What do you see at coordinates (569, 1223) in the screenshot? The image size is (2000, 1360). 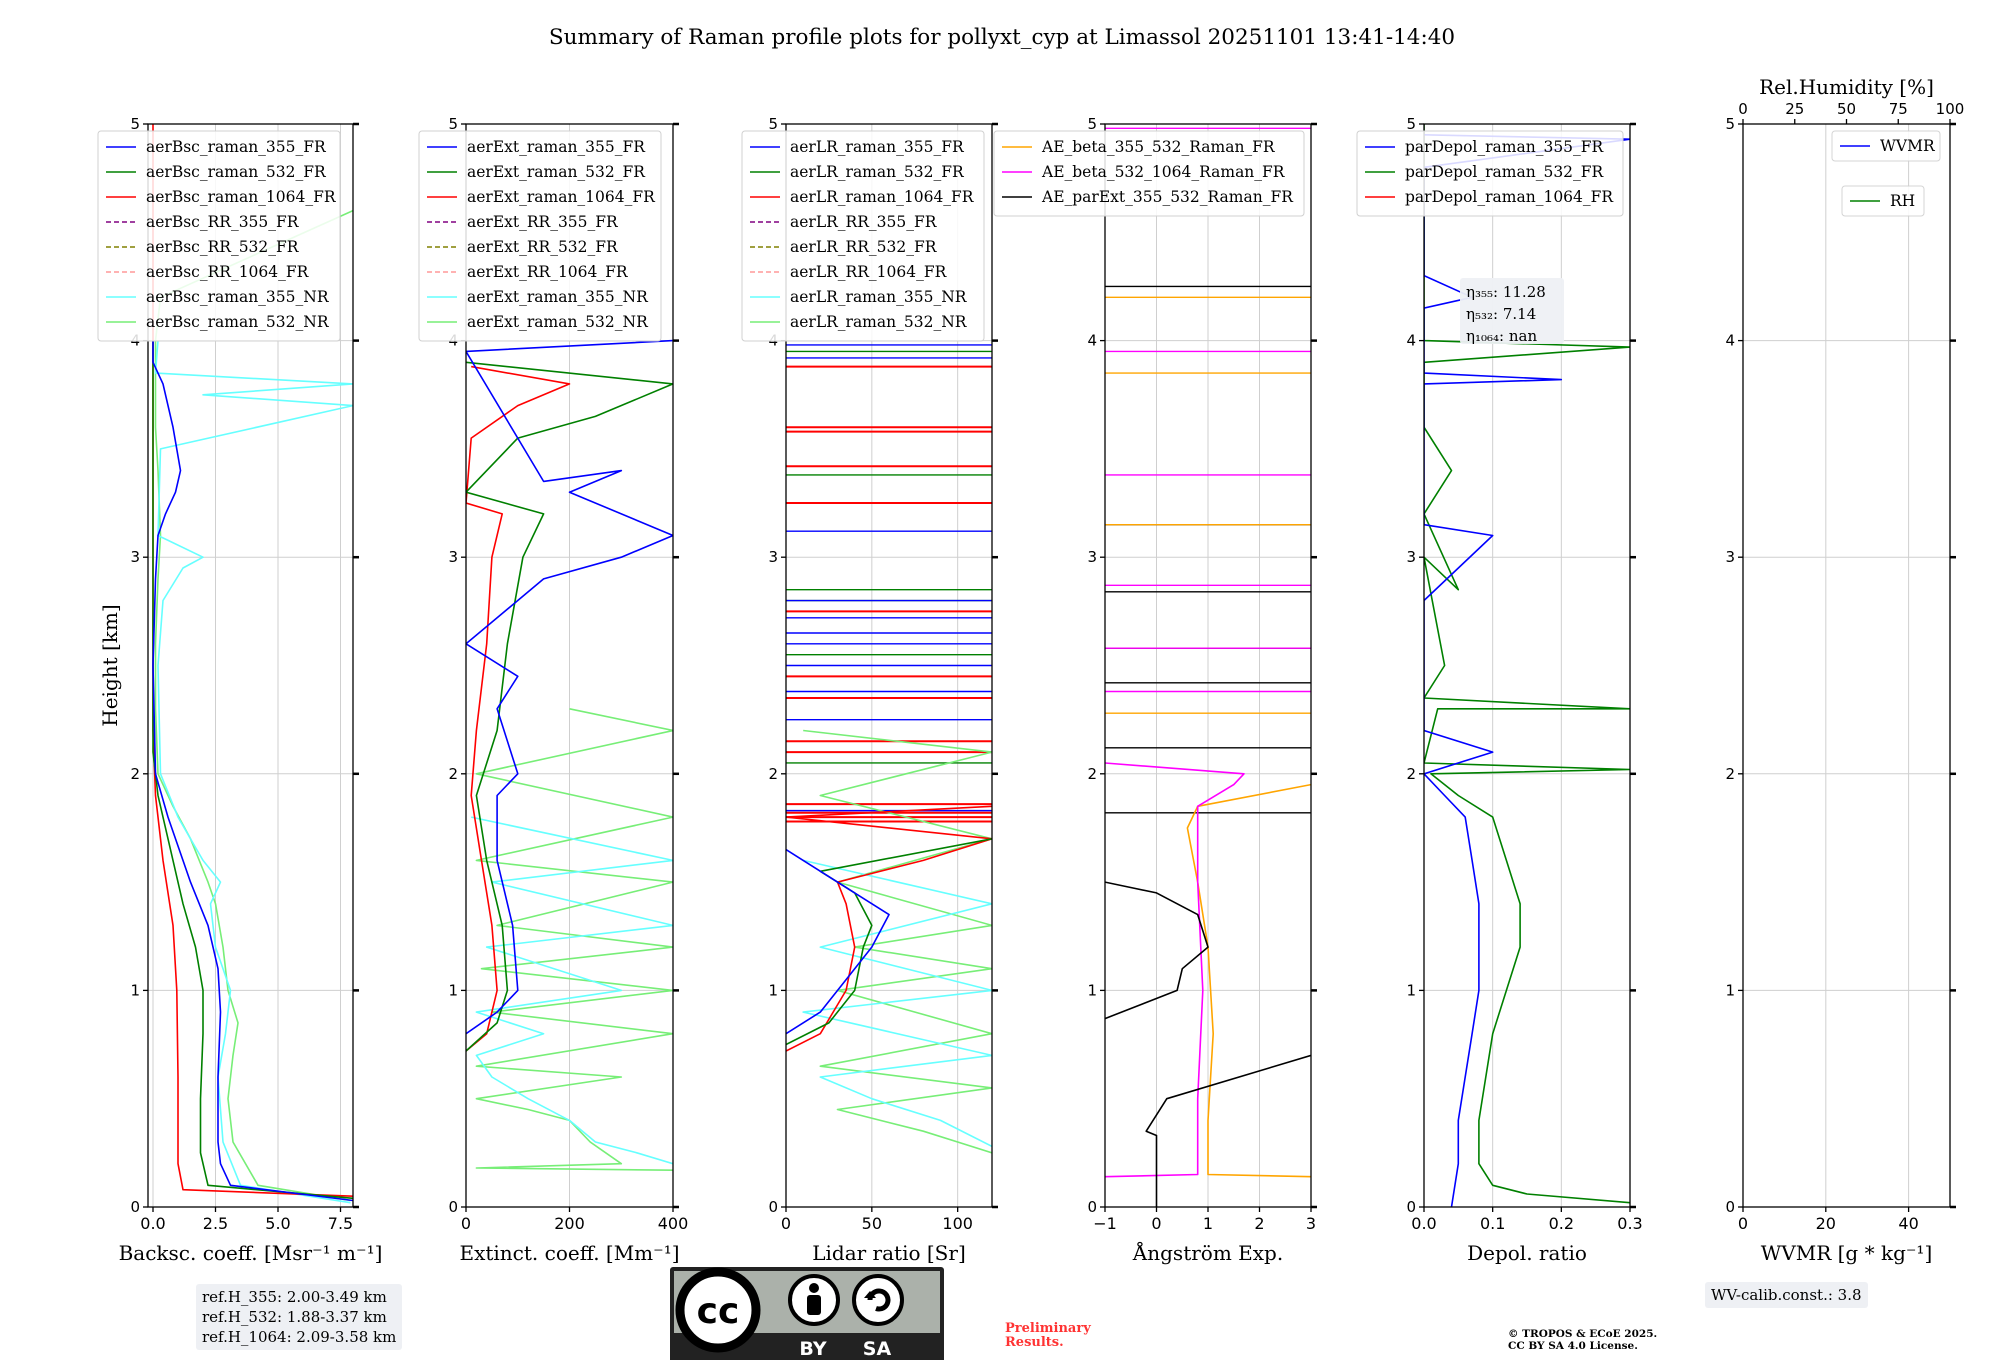 I see `x-tick-label: 200` at bounding box center [569, 1223].